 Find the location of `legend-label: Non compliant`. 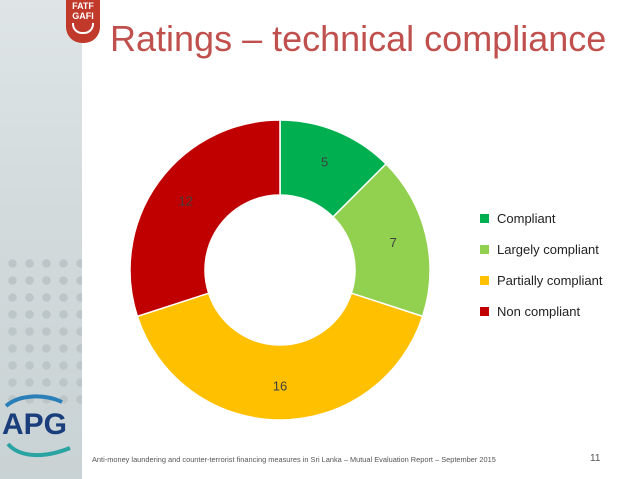

legend-label: Non compliant is located at coordinates (539, 311).